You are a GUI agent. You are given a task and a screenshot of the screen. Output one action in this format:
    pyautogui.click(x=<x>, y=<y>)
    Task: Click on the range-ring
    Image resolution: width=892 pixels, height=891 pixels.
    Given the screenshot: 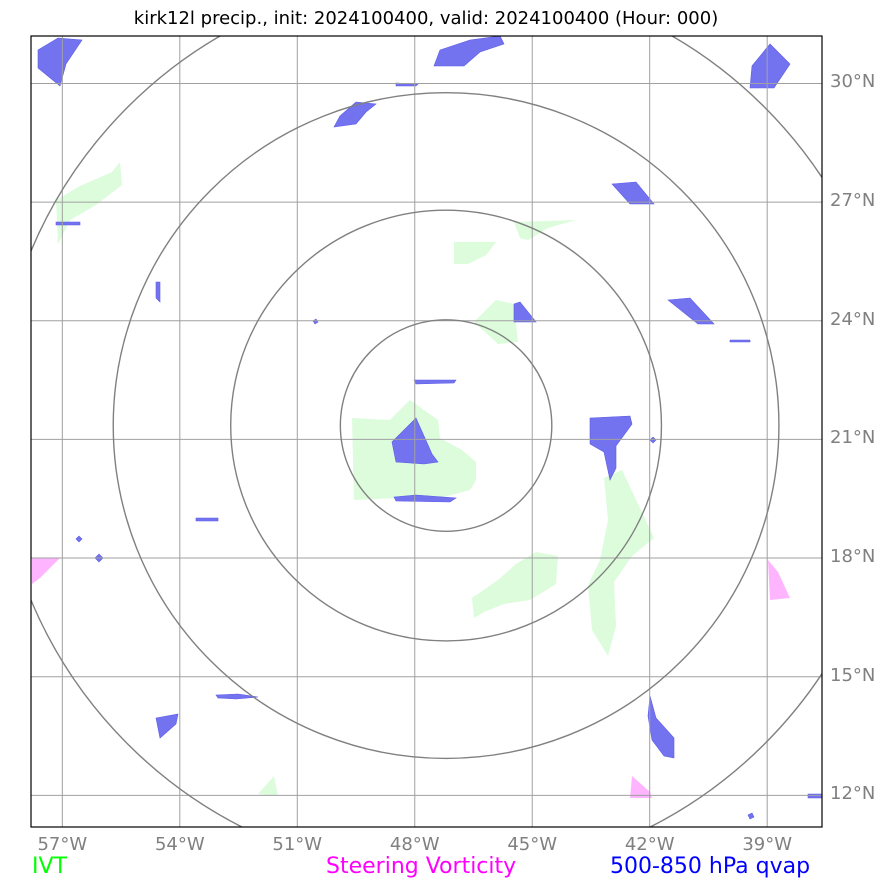 What is the action you would take?
    pyautogui.click(x=446, y=425)
    